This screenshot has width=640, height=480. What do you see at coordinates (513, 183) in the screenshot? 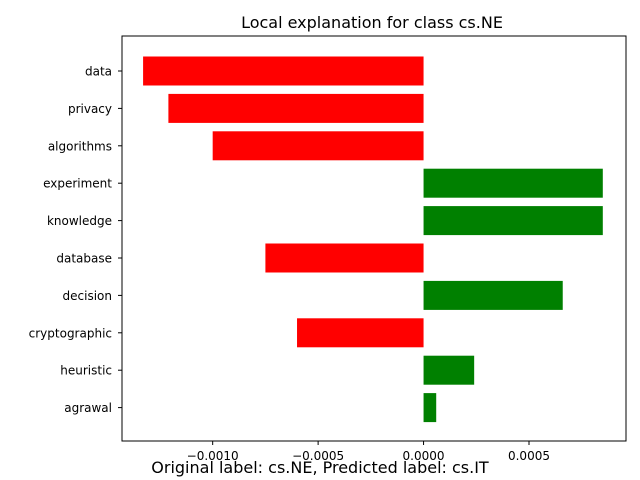
I see `bar-experiment` at bounding box center [513, 183].